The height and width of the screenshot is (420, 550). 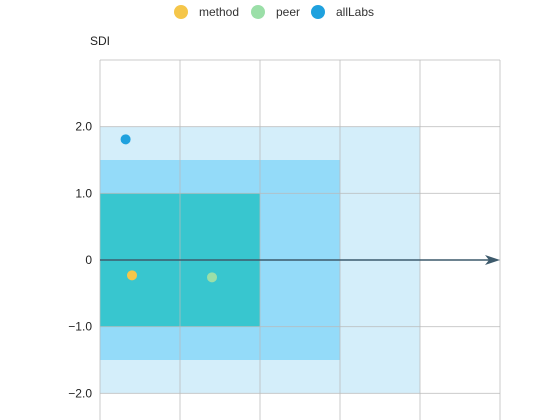 I want to click on legend-marker-method, so click(x=181, y=12).